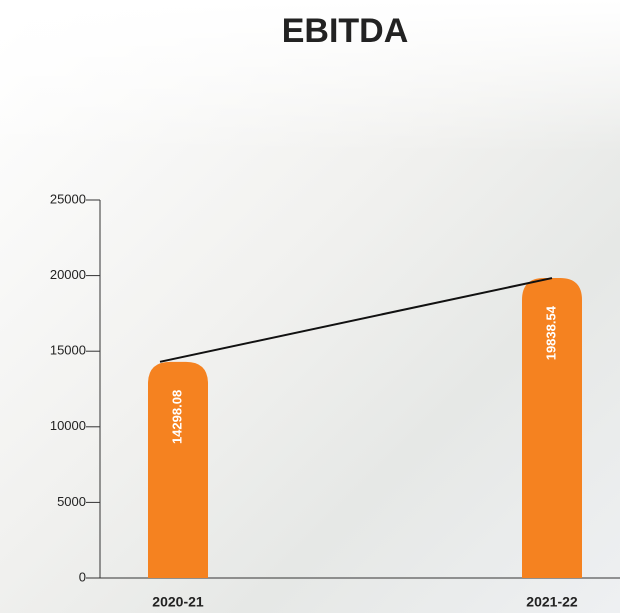 This screenshot has height=613, width=620. Describe the element at coordinates (345, 31) in the screenshot. I see `chart-title: EBITDA` at that location.